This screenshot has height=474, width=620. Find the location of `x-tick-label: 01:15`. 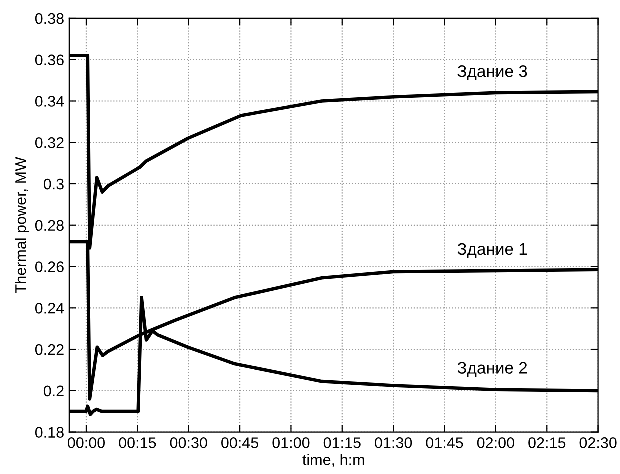

x-tick-label: 01:15 is located at coordinates (342, 443).